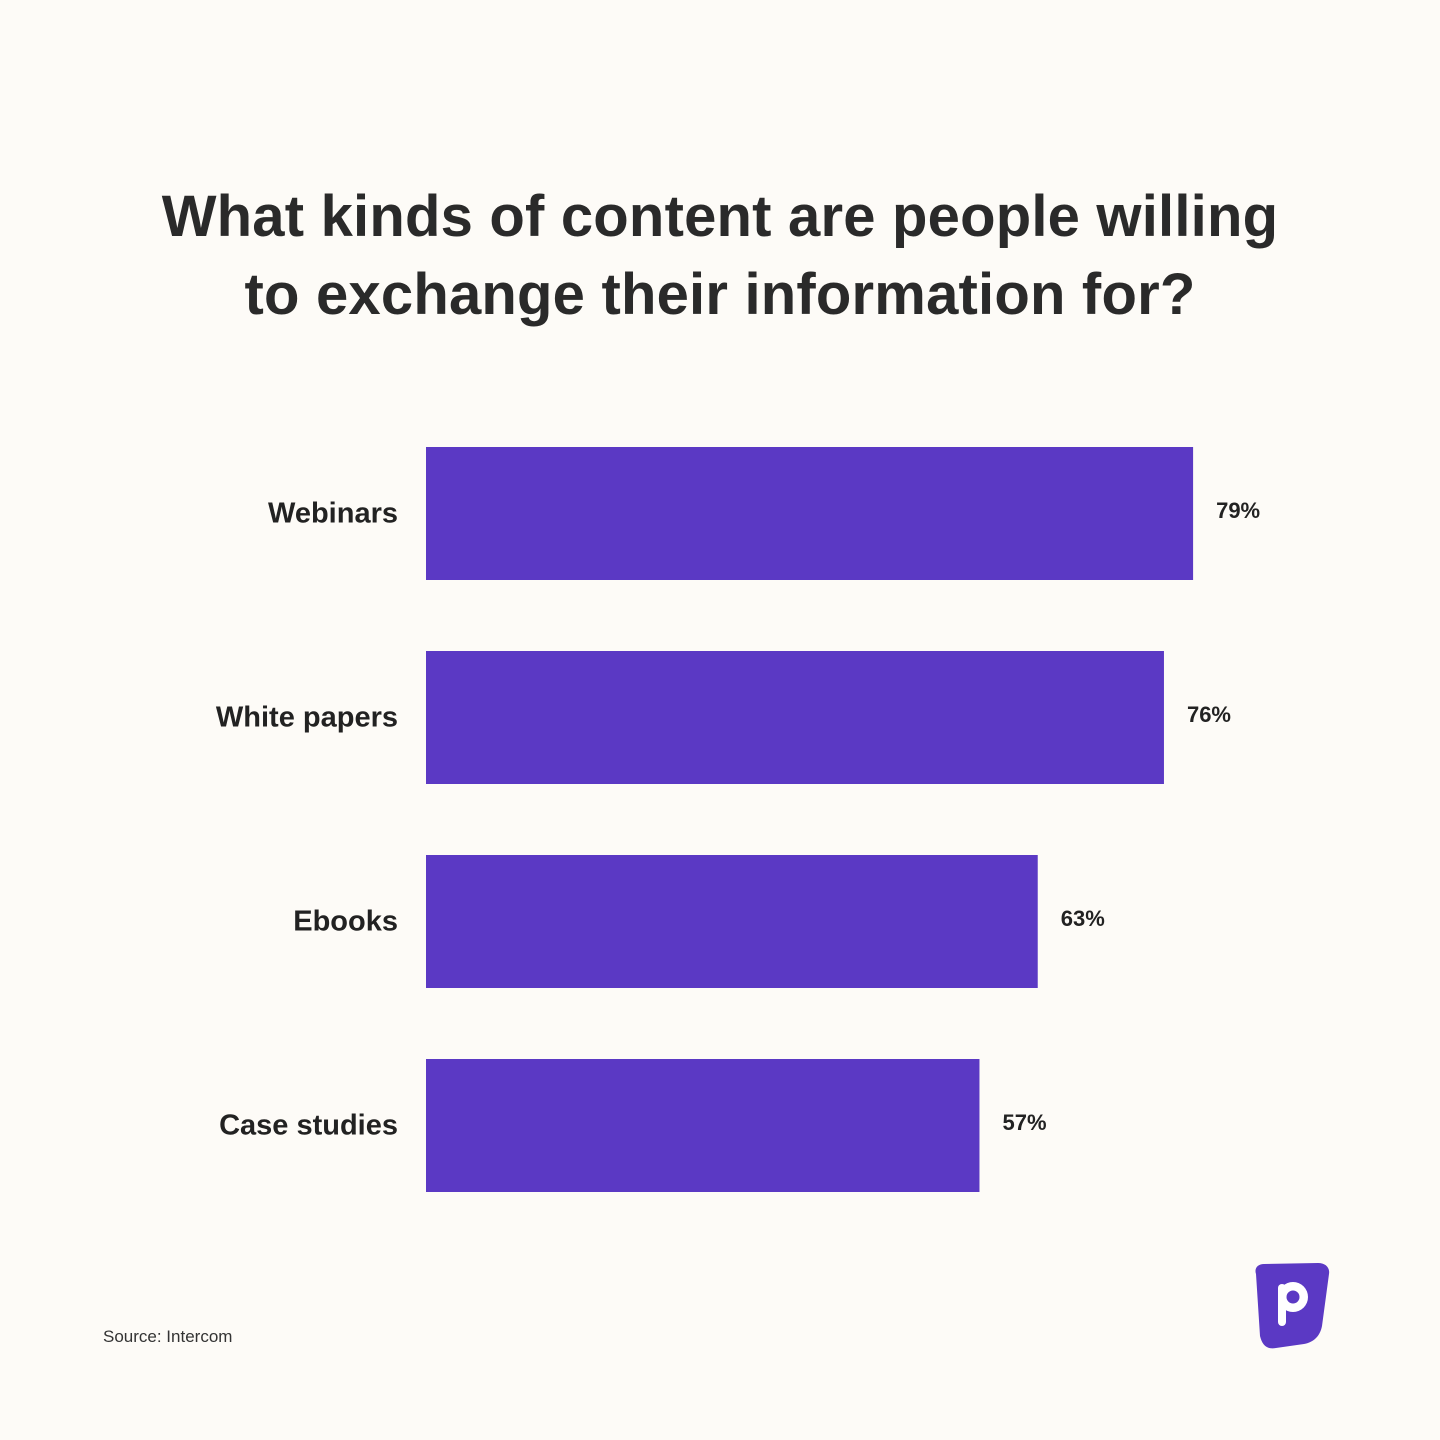 The height and width of the screenshot is (1440, 1440). Describe the element at coordinates (1083, 918) in the screenshot. I see `value-label: 63%` at that location.